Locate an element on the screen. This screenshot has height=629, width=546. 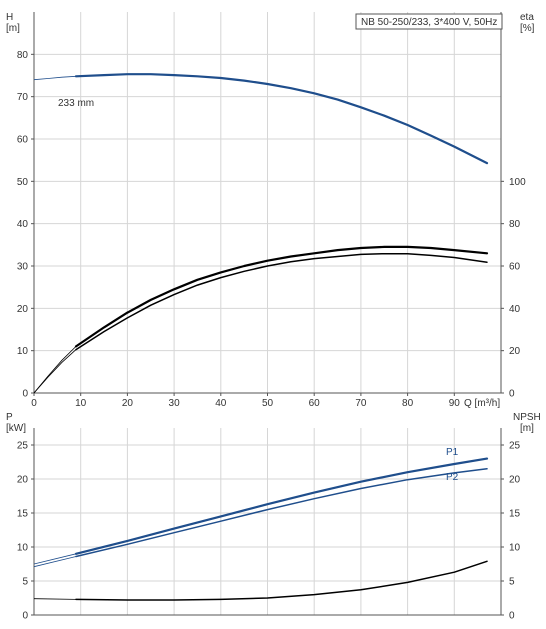
top-x-tick-label: 90 is located at coordinates (455, 403).